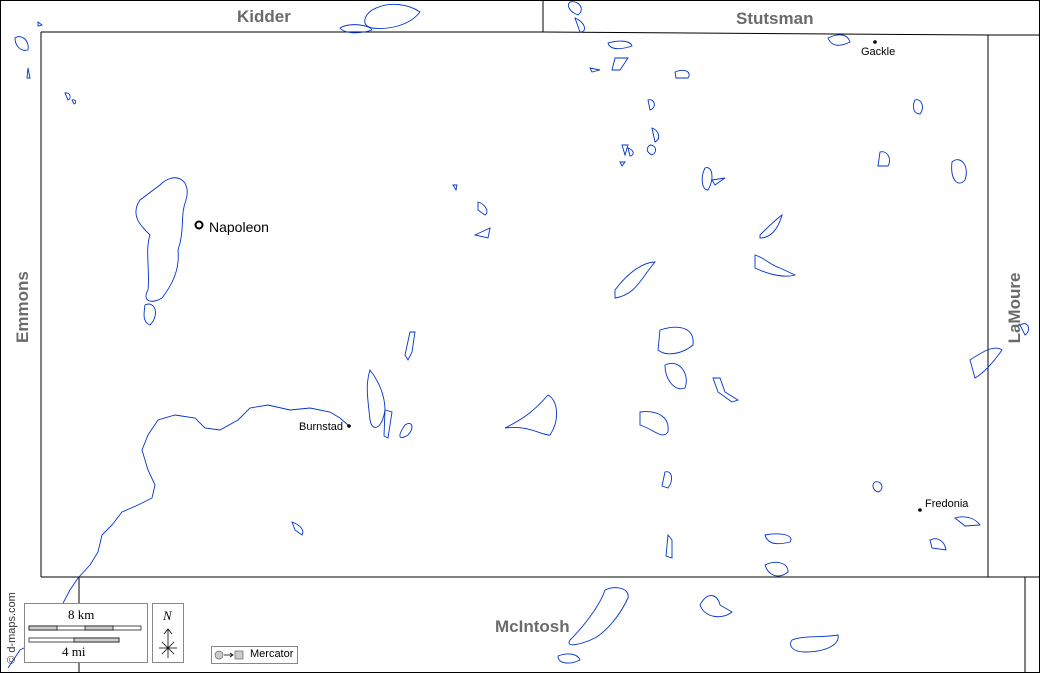  What do you see at coordinates (161, 239) in the screenshot?
I see `lake-napoleon` at bounding box center [161, 239].